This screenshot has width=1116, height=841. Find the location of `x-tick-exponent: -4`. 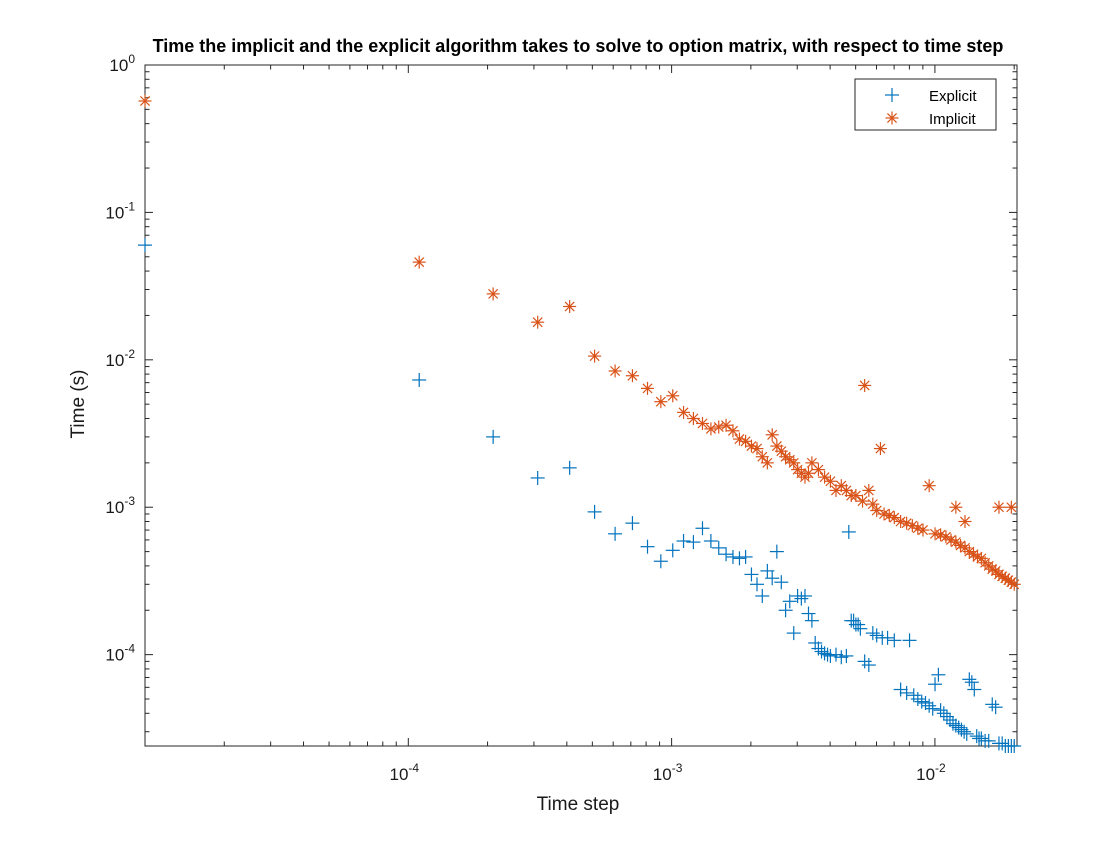

x-tick-exponent: -4 is located at coordinates (413, 768).